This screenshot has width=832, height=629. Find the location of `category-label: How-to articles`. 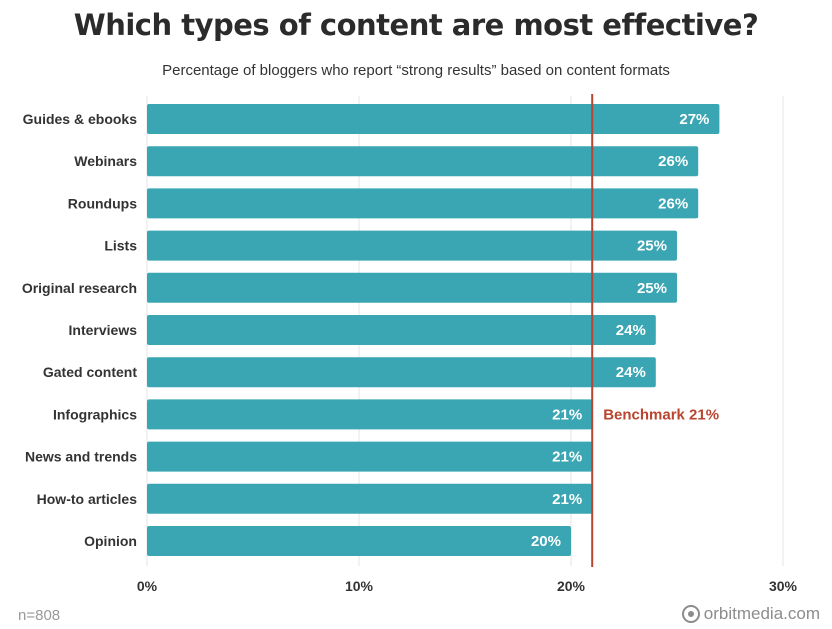

category-label: How-to articles is located at coordinates (87, 499).